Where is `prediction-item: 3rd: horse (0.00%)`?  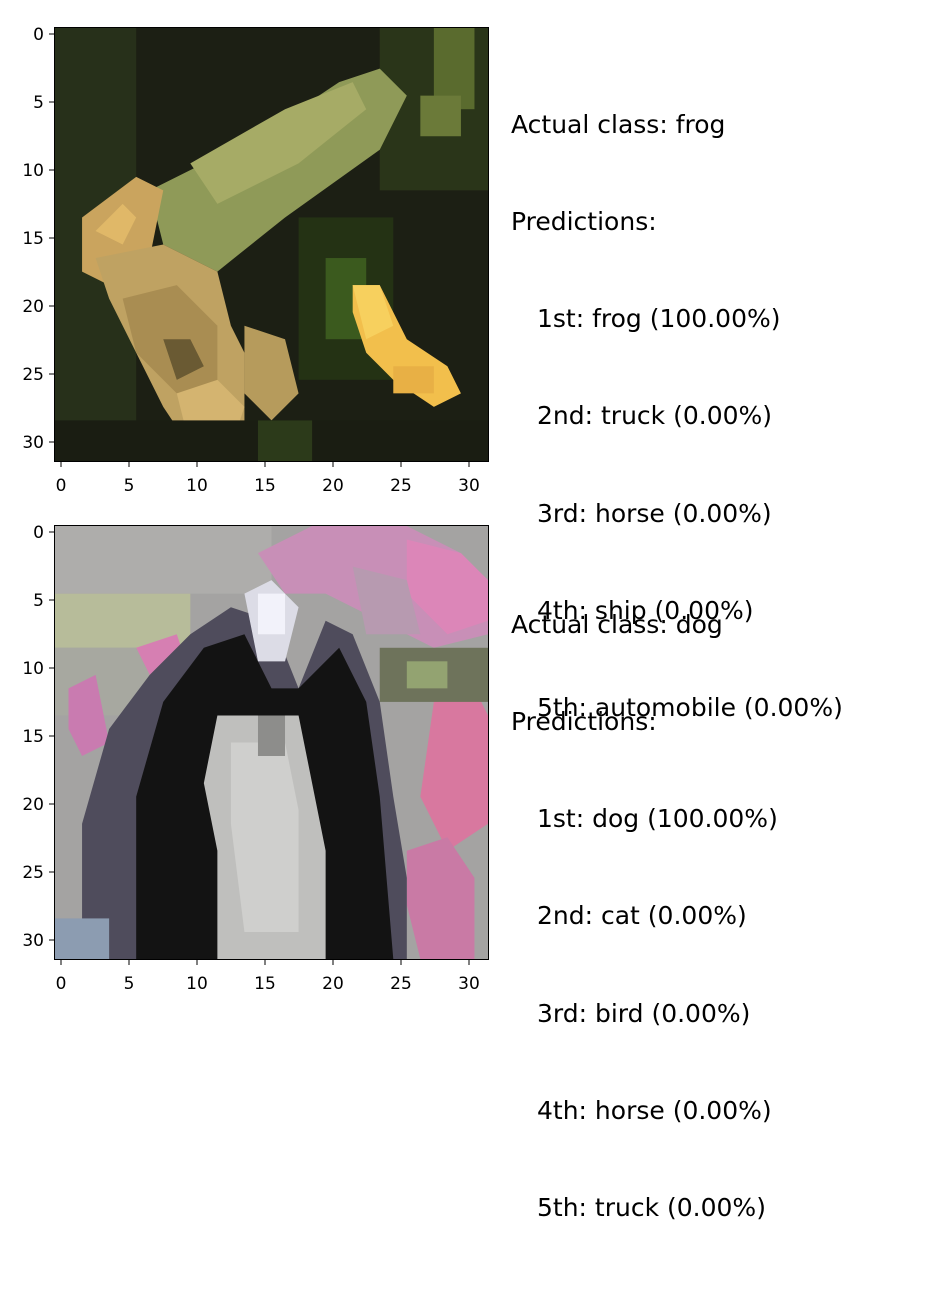
prediction-item: 3rd: horse (0.00%) is located at coordinates (654, 513).